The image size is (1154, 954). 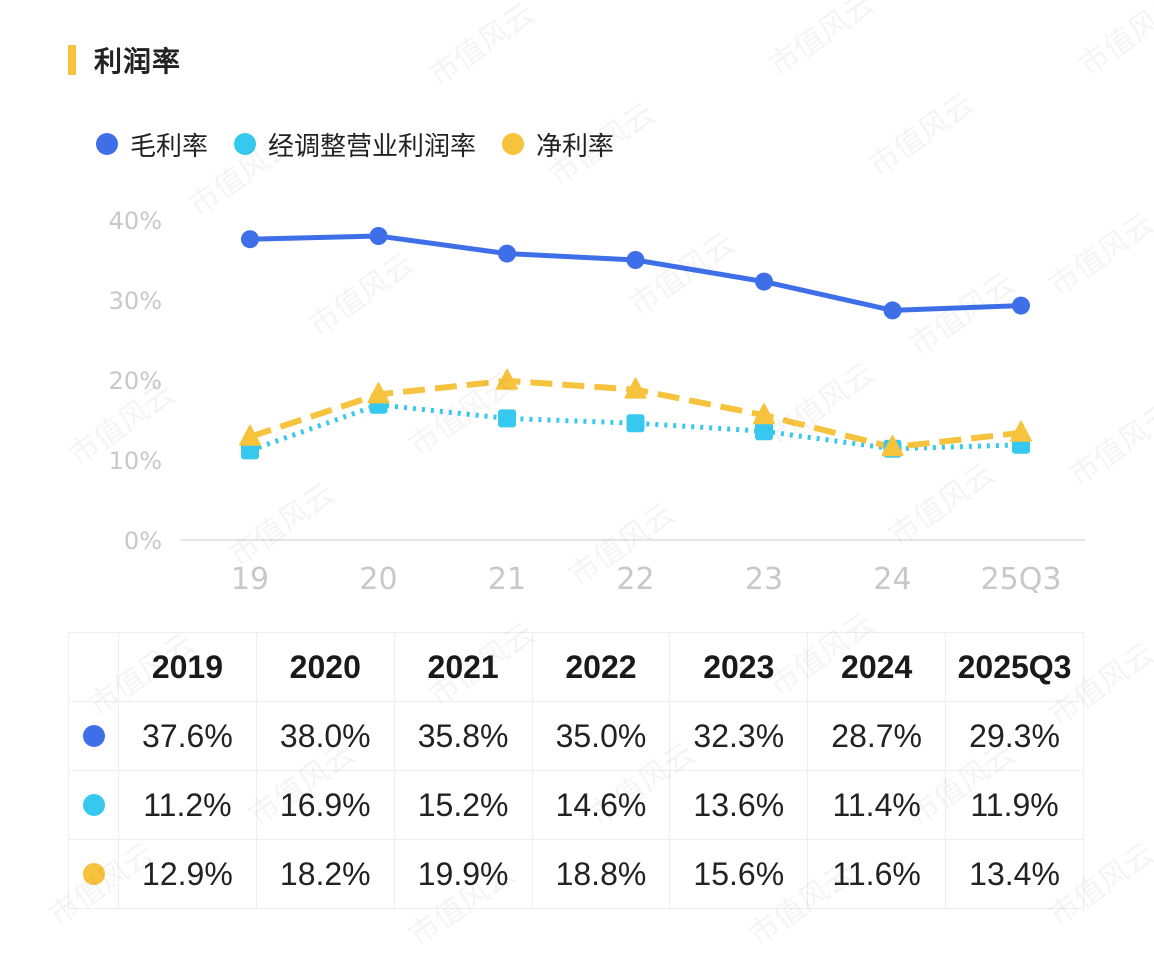 I want to click on legend-dot-net, so click(x=513, y=144).